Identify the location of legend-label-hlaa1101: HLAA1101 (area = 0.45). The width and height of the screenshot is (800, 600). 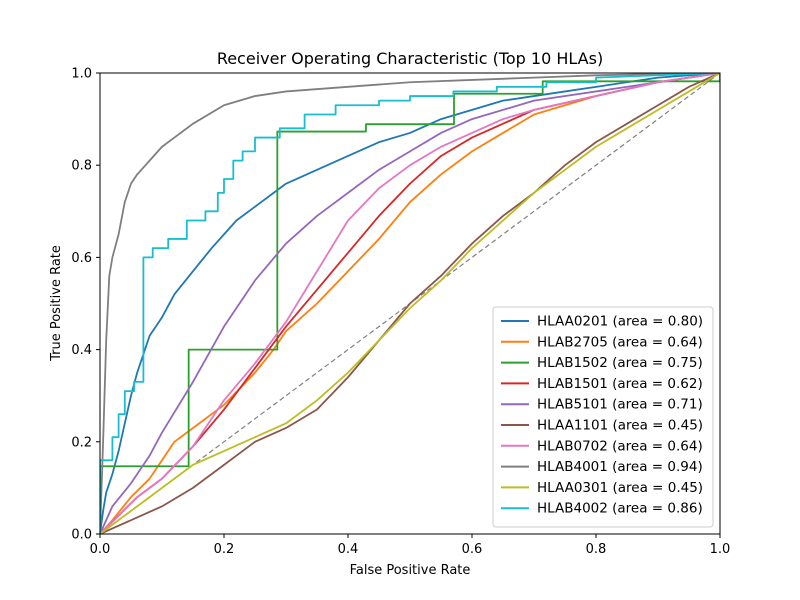
(620, 426).